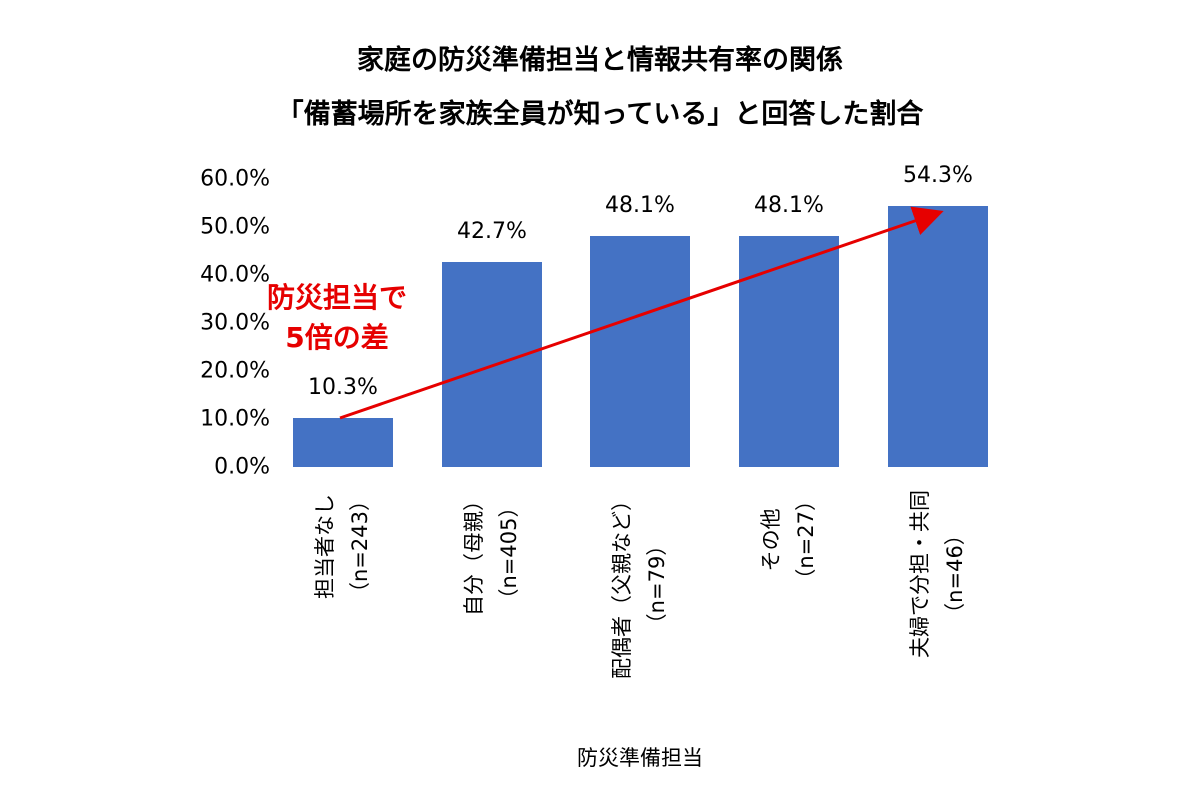 This screenshot has width=1200, height=800. I want to click on y-tick-label: 30.0%, so click(235, 323).